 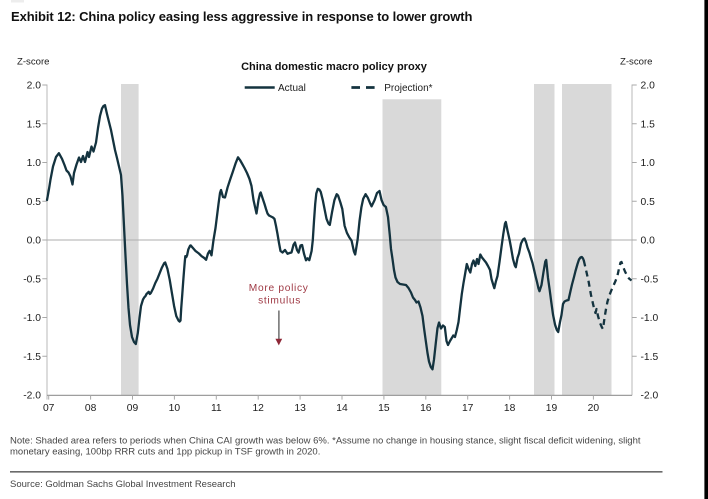 What do you see at coordinates (175, 408) in the screenshot?
I see `svg-text: 10` at bounding box center [175, 408].